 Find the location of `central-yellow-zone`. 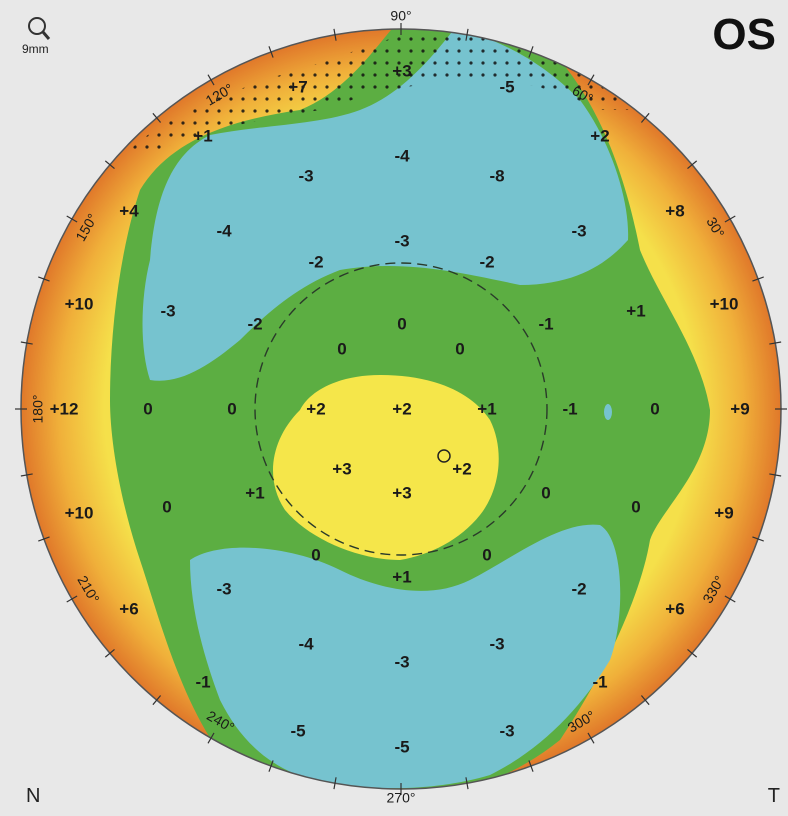

central-yellow-zone is located at coordinates (386, 467).